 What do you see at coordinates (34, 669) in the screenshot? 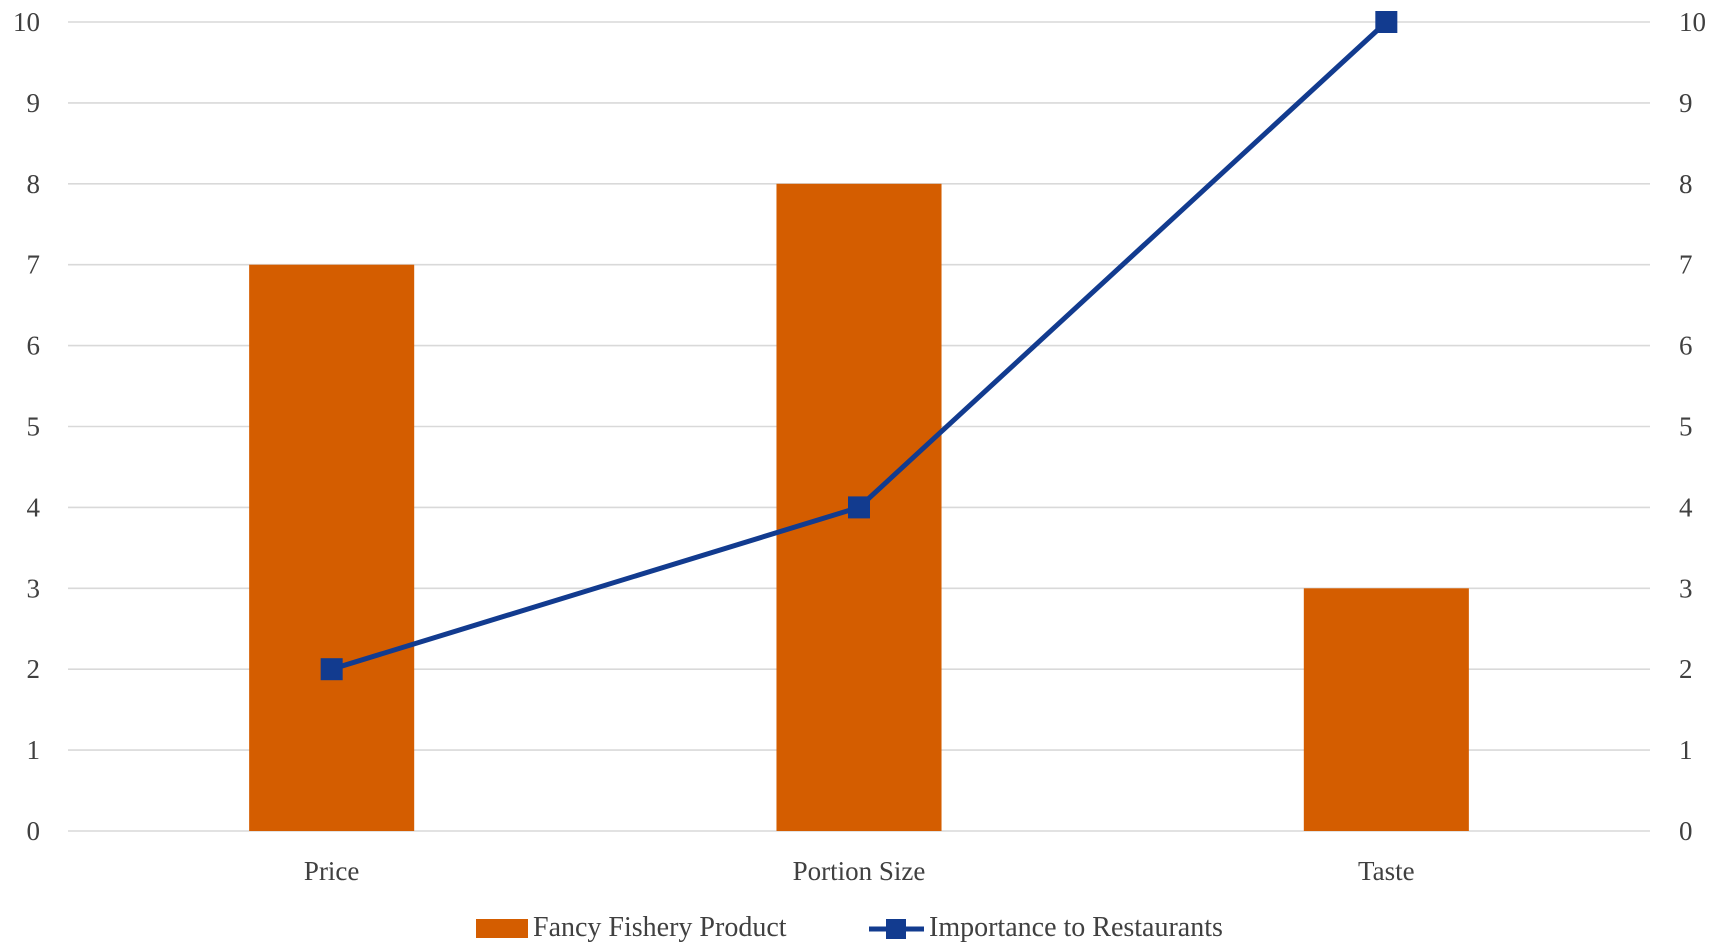
I see `left-tick-label: 2` at bounding box center [34, 669].